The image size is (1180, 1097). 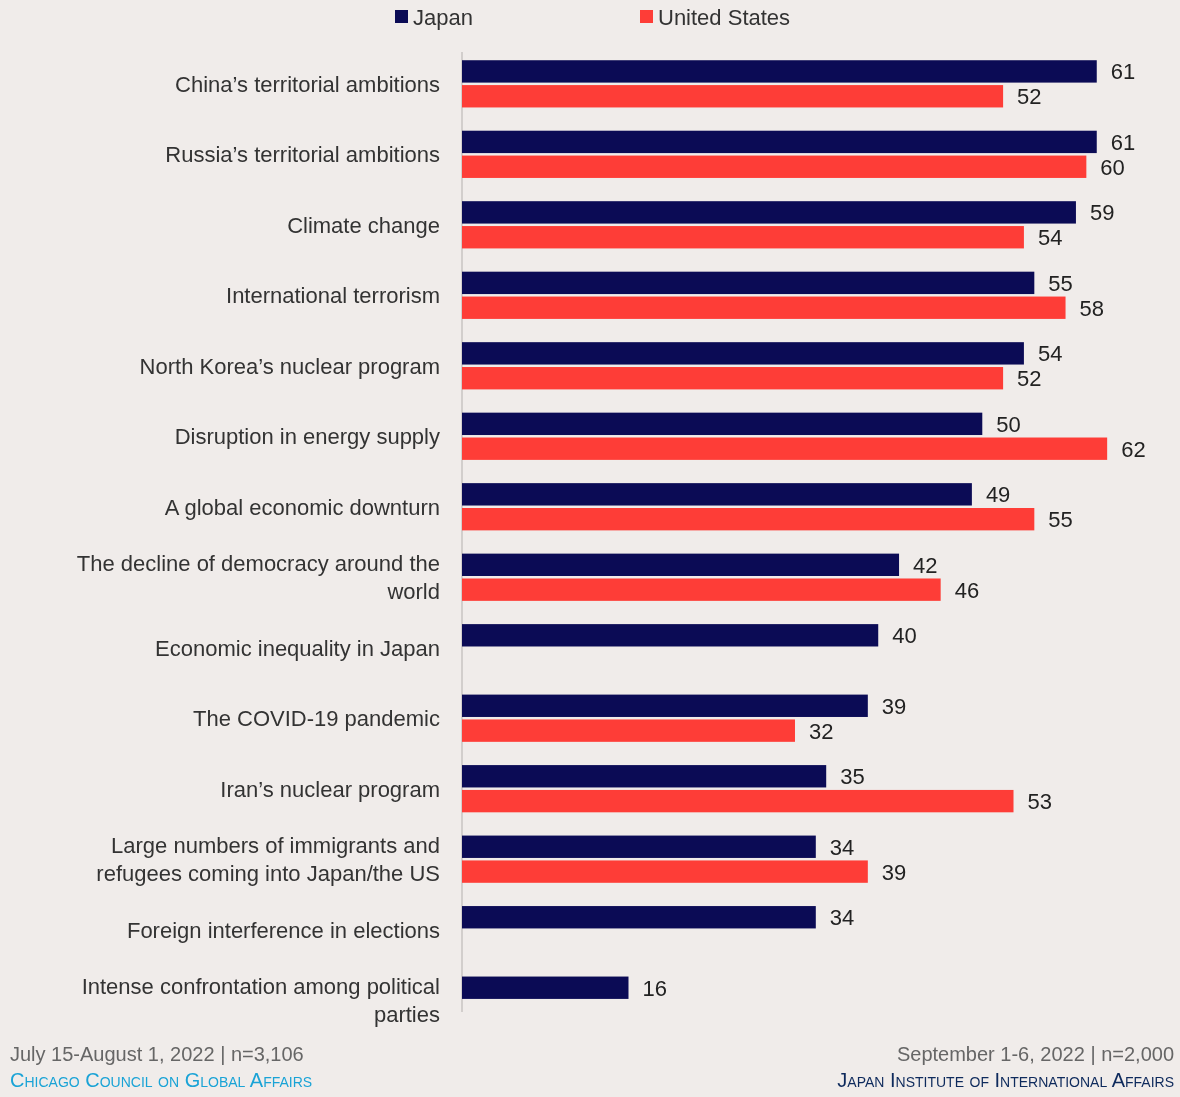 I want to click on data-label: 40, so click(x=904, y=636).